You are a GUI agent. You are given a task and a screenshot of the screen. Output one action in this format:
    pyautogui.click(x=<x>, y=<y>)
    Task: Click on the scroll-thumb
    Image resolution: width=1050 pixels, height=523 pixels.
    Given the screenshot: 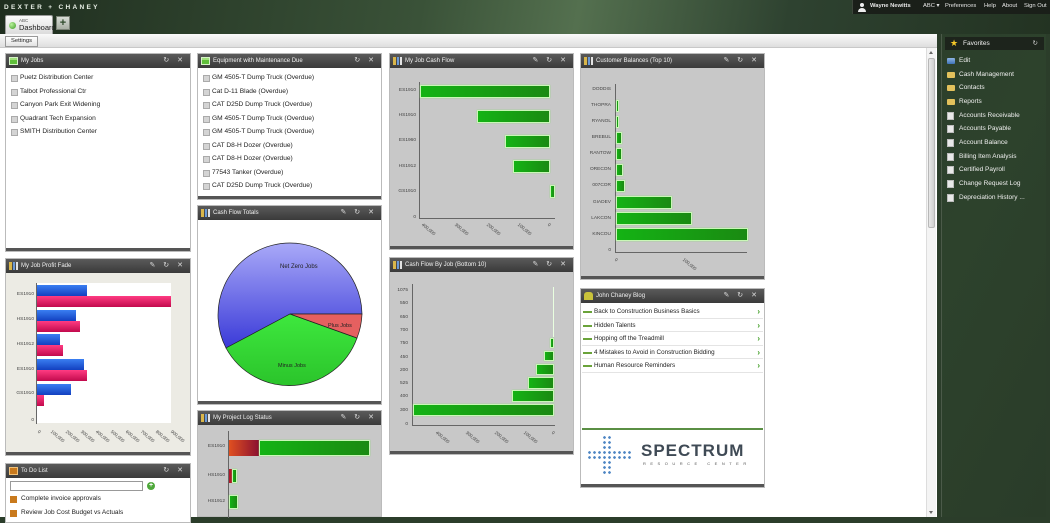 What is the action you would take?
    pyautogui.click(x=931, y=143)
    